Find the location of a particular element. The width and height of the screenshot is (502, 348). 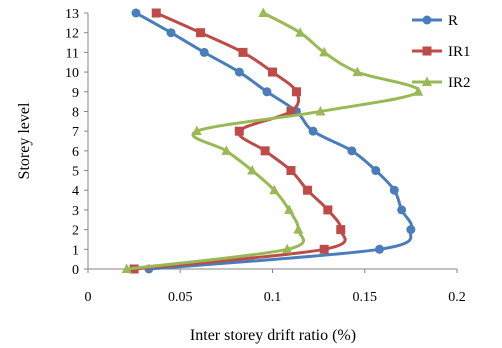

y-tick-label: 4 is located at coordinates (75, 191).